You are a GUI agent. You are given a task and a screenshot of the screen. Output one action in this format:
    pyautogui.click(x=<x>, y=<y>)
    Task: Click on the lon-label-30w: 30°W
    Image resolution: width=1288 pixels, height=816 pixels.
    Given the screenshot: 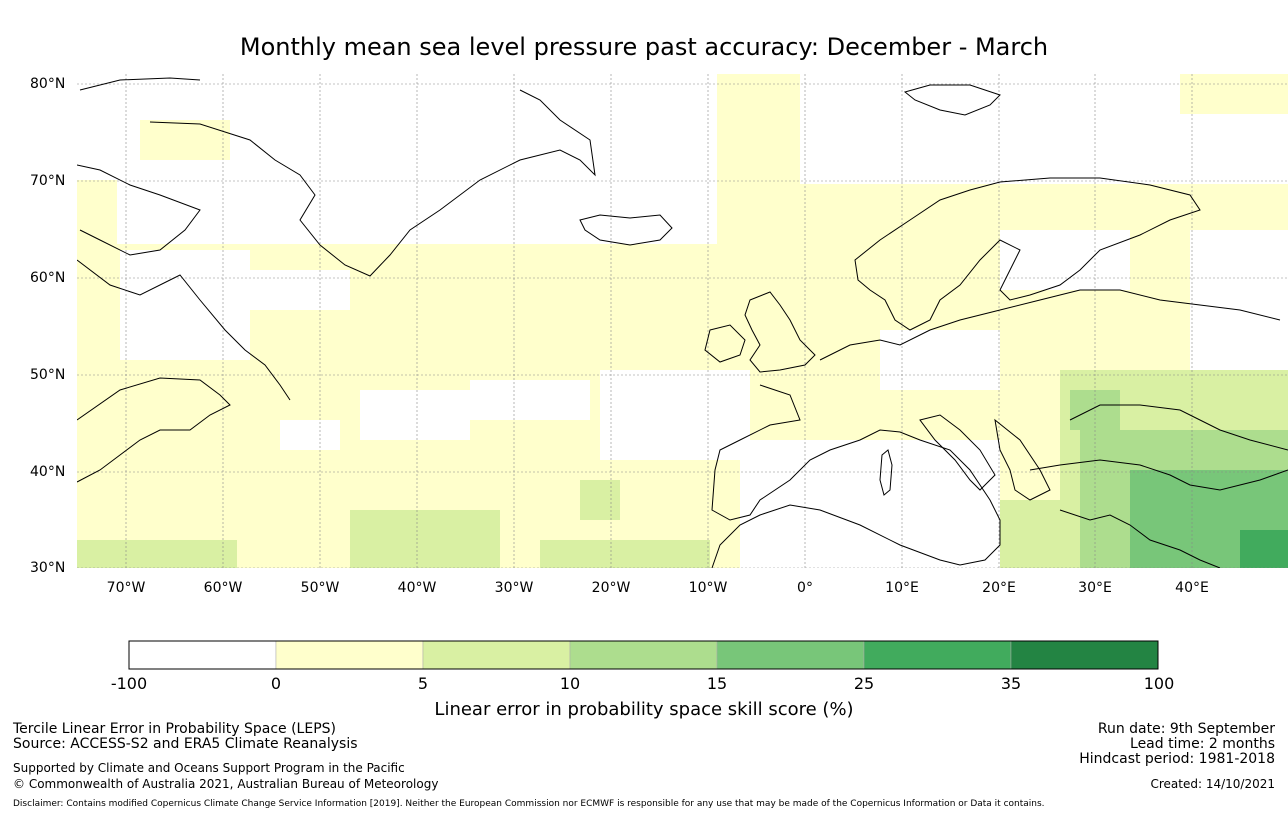 What is the action you would take?
    pyautogui.click(x=514, y=588)
    